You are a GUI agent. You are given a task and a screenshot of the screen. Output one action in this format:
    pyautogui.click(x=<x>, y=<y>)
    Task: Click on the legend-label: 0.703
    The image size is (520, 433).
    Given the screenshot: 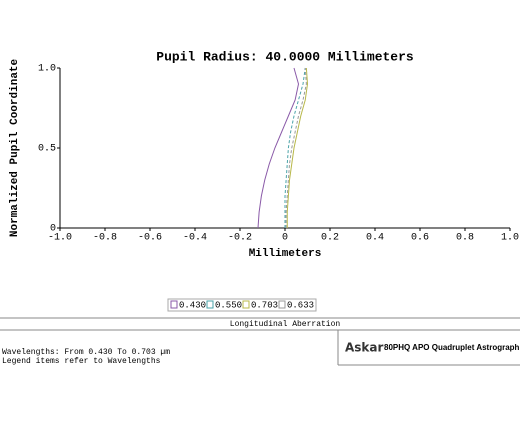 What is the action you would take?
    pyautogui.click(x=264, y=305)
    